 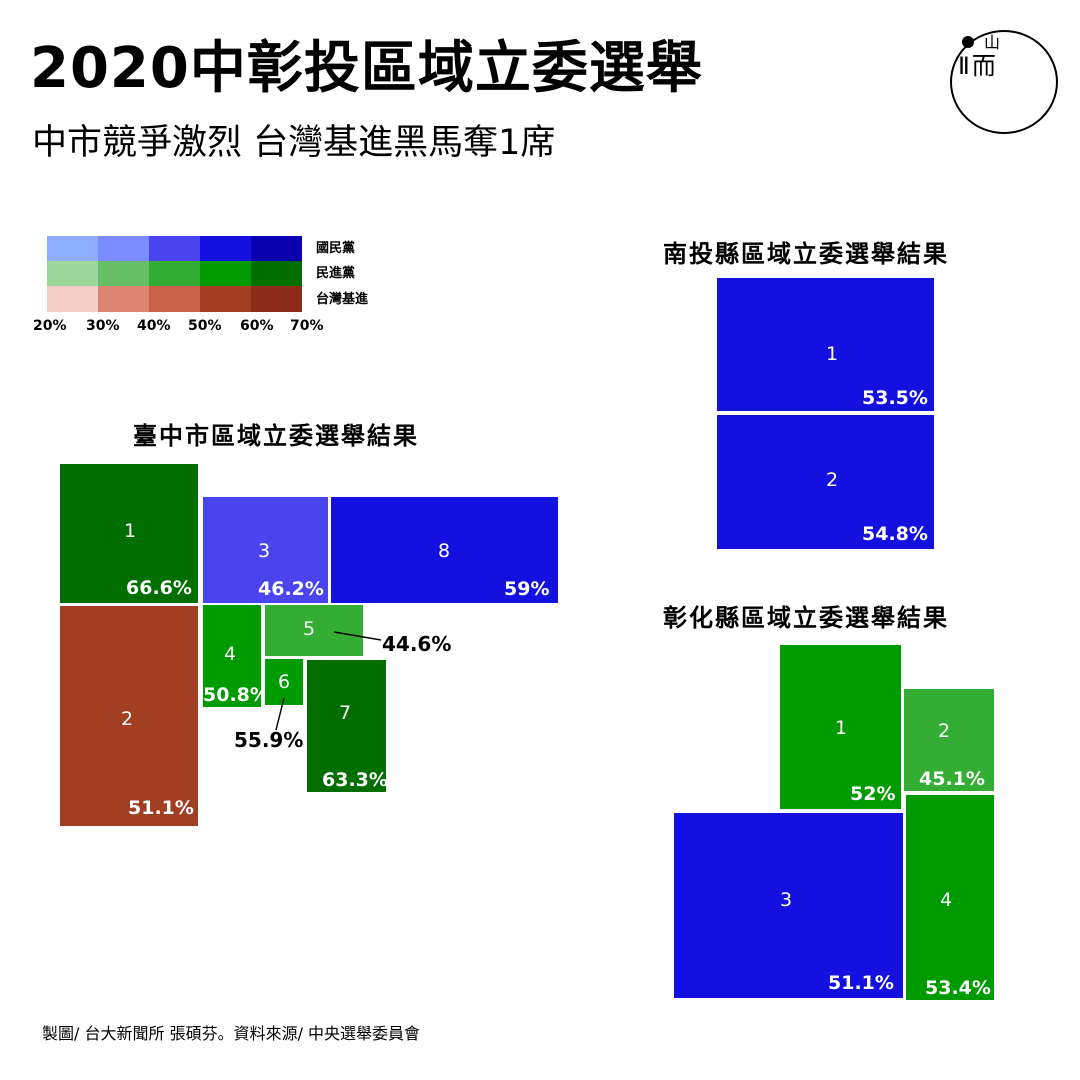 What do you see at coordinates (992, 42) in the screenshot?
I see `logo-top-text: 山` at bounding box center [992, 42].